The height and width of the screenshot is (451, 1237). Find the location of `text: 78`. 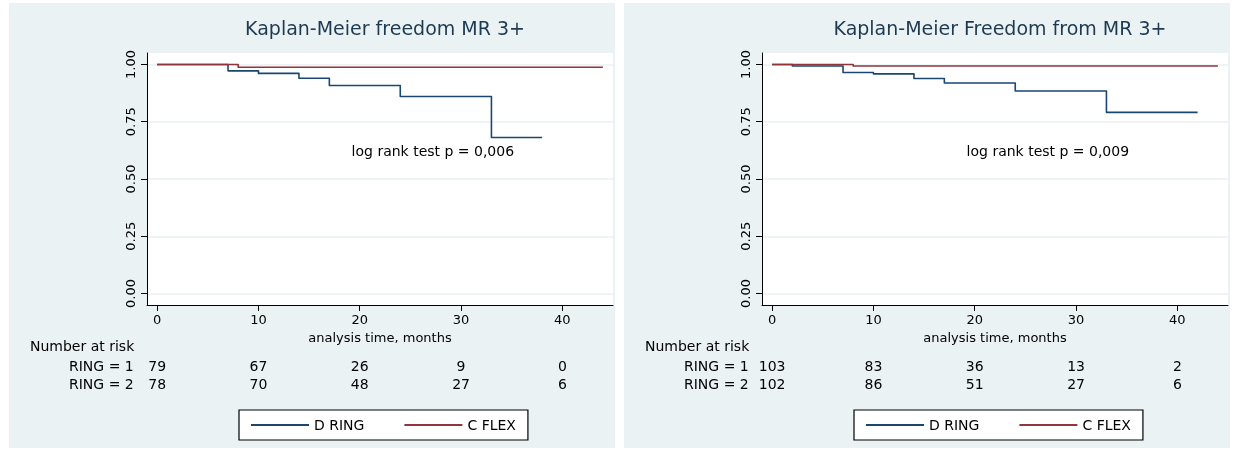

text: 78 is located at coordinates (157, 384).